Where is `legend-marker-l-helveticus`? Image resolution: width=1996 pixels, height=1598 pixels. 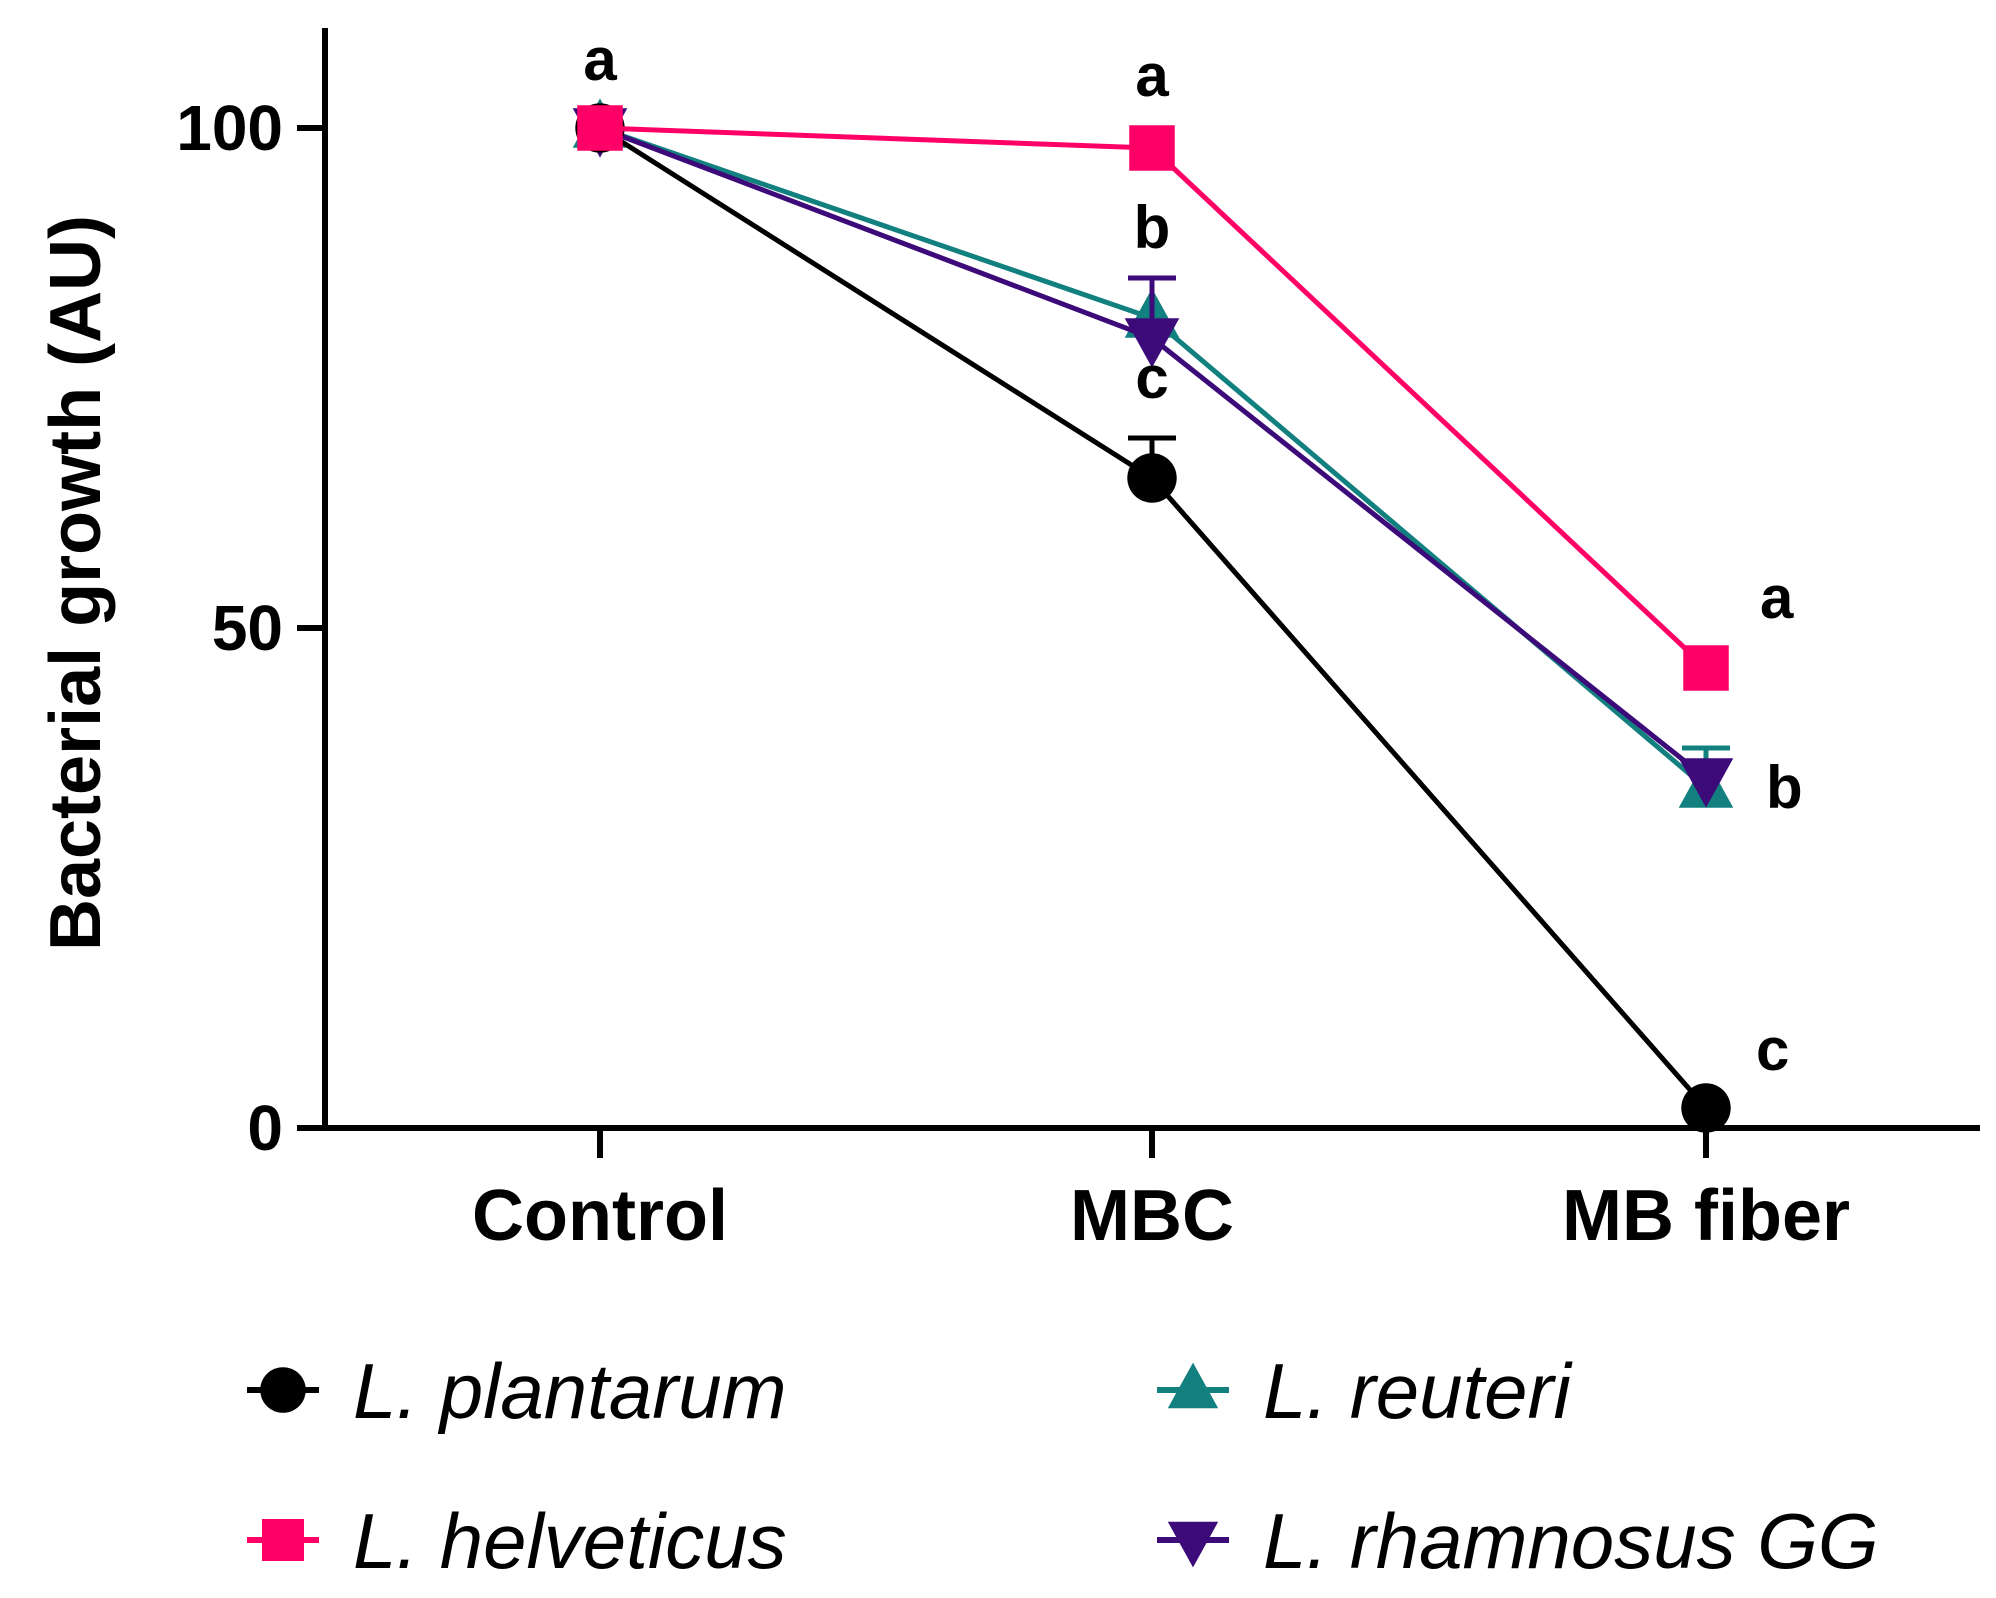 legend-marker-l-helveticus is located at coordinates (283, 1540).